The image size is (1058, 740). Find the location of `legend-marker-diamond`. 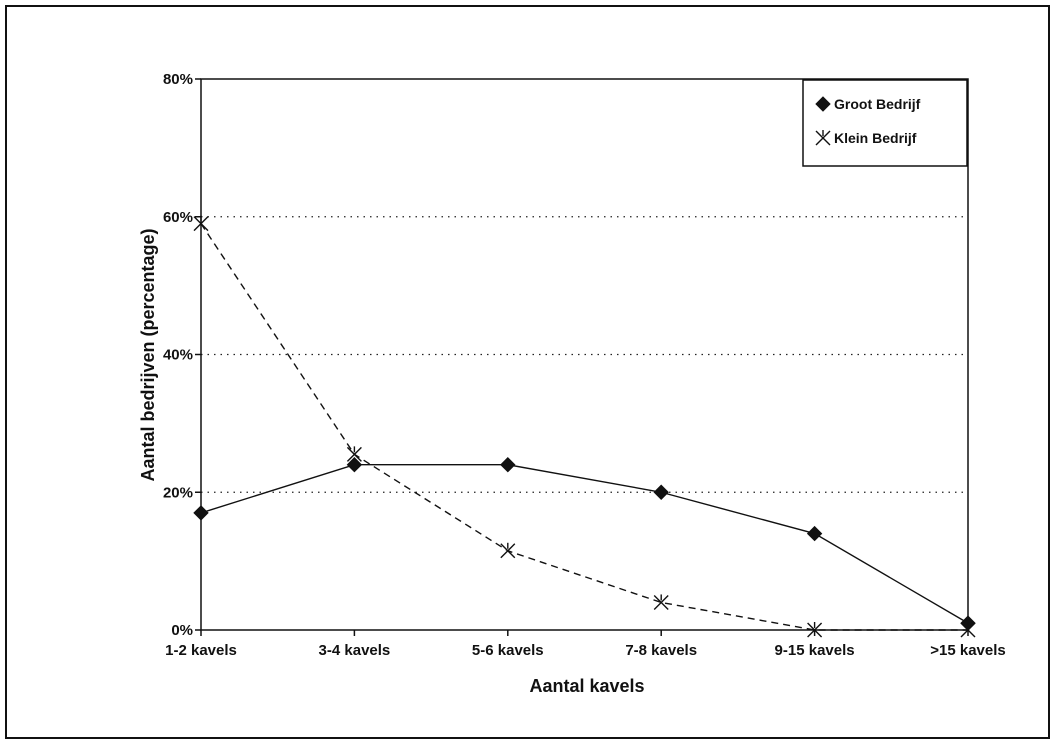

legend-marker-diamond is located at coordinates (823, 104).